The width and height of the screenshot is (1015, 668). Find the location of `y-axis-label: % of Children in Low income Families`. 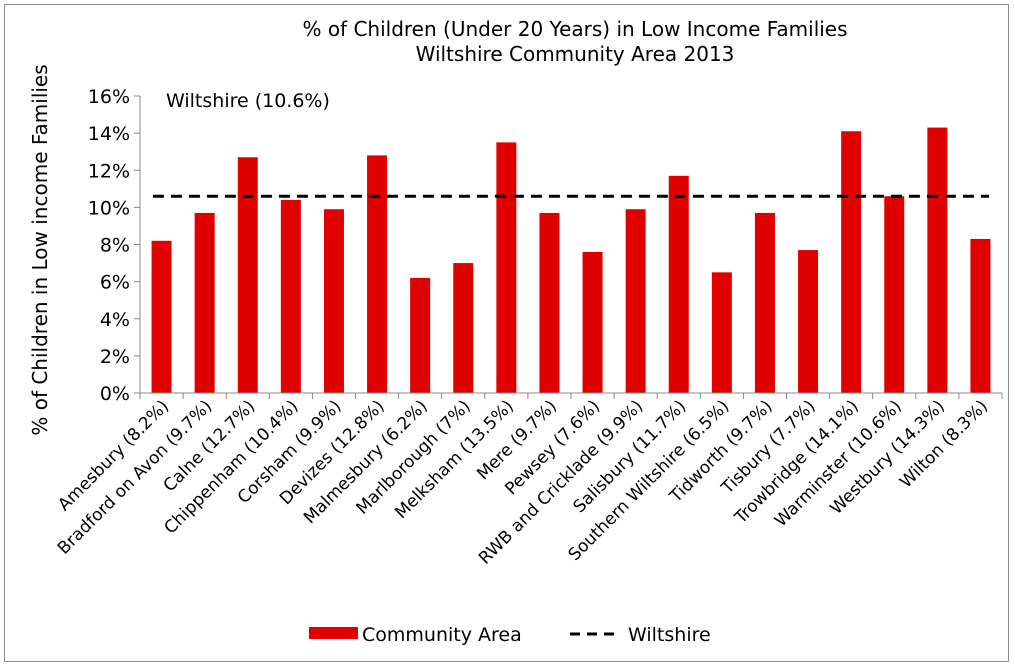

y-axis-label: % of Children in Low income Families is located at coordinates (40, 249).